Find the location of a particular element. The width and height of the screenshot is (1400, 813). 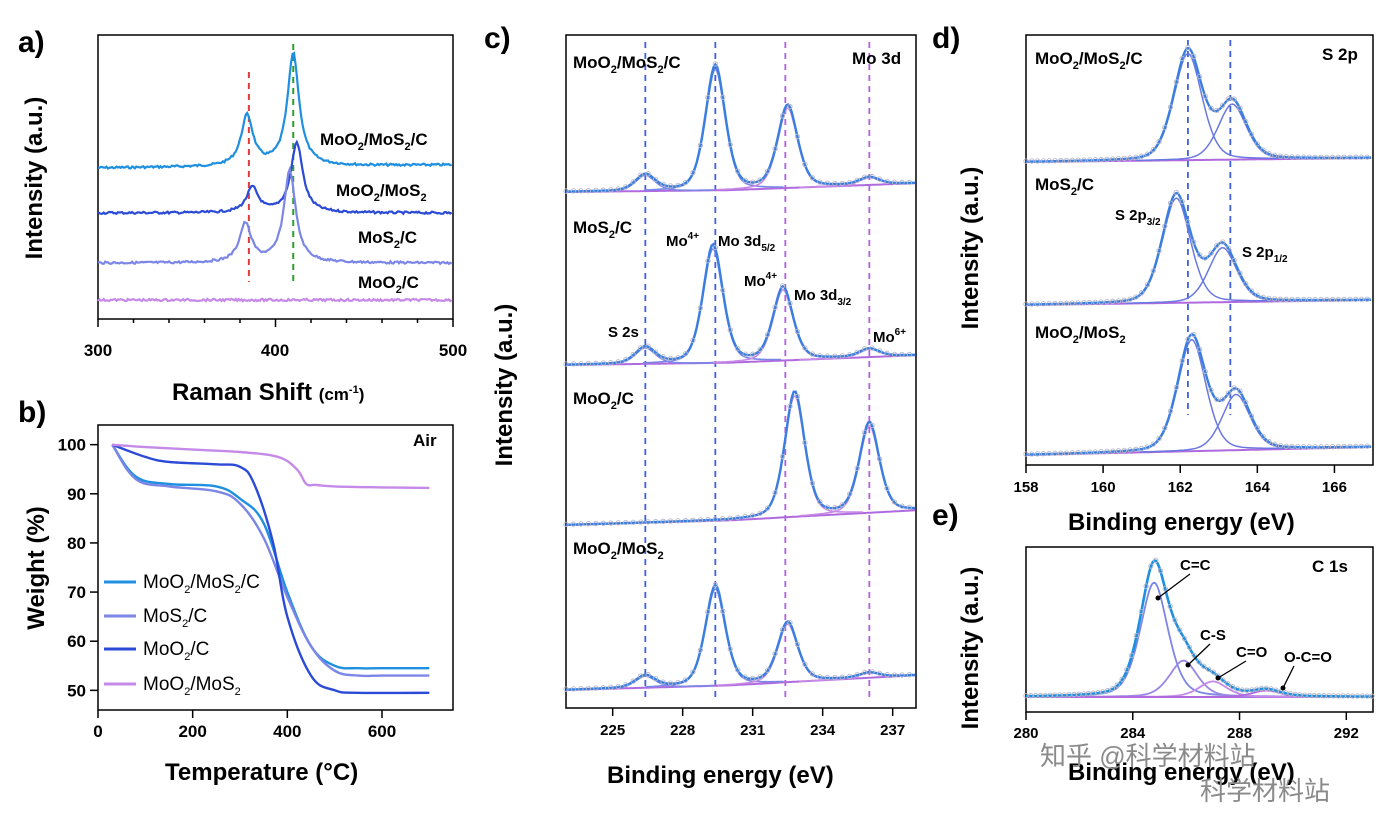

mo3d-background-line is located at coordinates (741, 187).